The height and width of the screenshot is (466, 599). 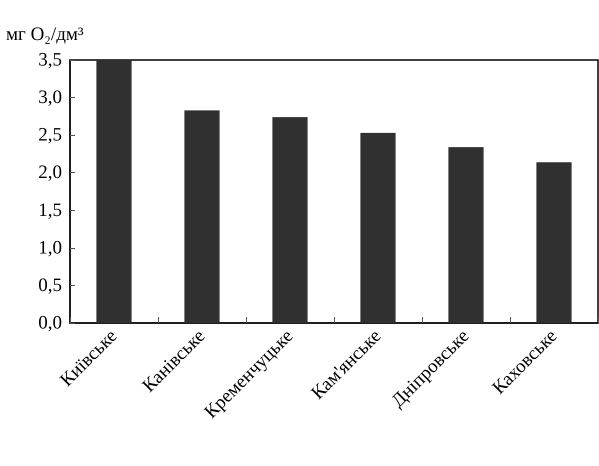 What do you see at coordinates (50, 173) in the screenshot?
I see `y-tick-label: 2,0` at bounding box center [50, 173].